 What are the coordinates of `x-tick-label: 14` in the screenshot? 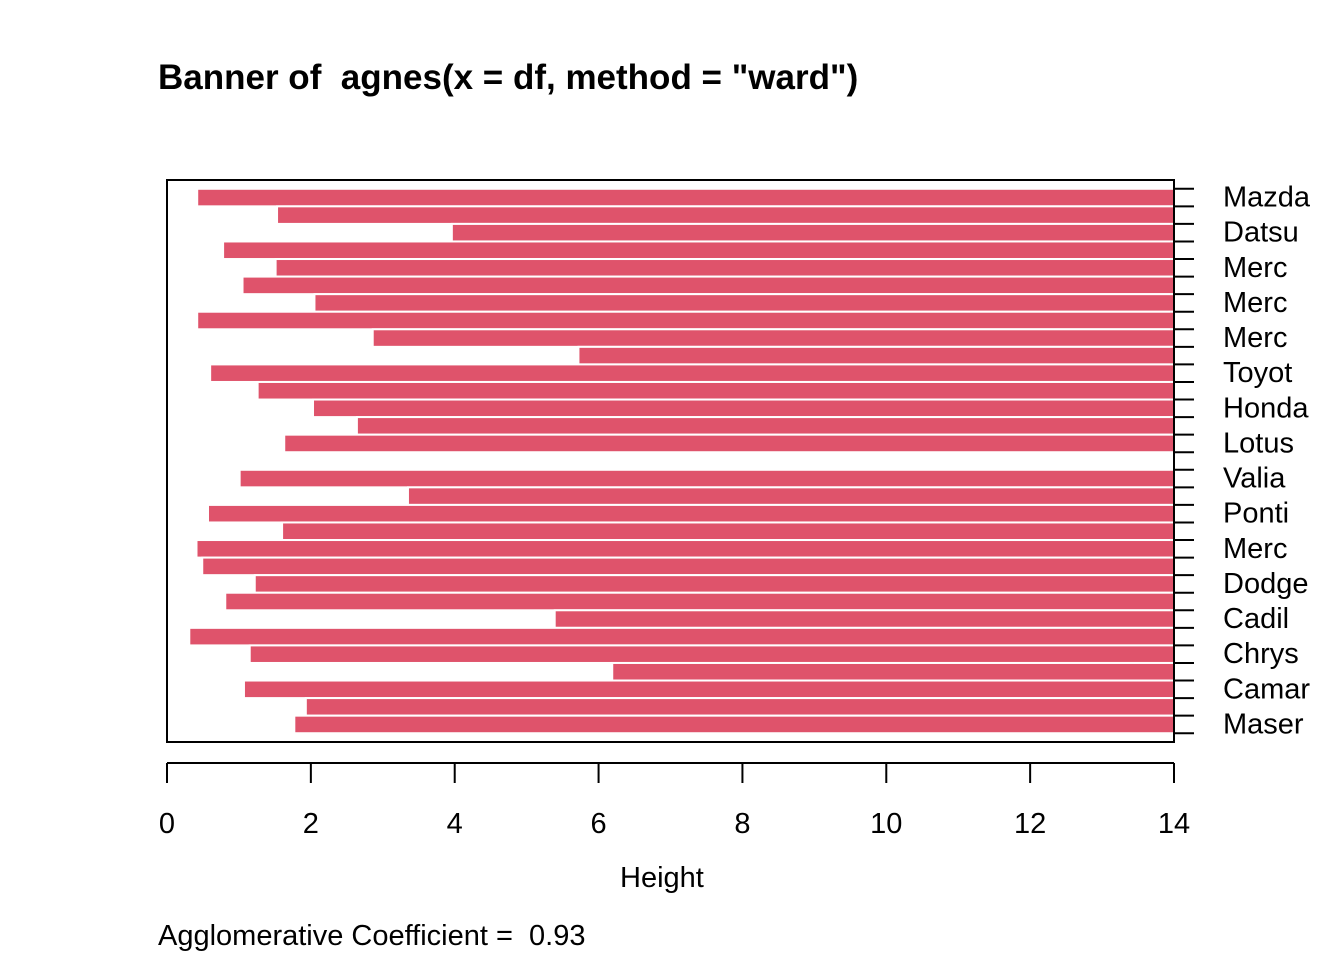 It's located at (1174, 824).